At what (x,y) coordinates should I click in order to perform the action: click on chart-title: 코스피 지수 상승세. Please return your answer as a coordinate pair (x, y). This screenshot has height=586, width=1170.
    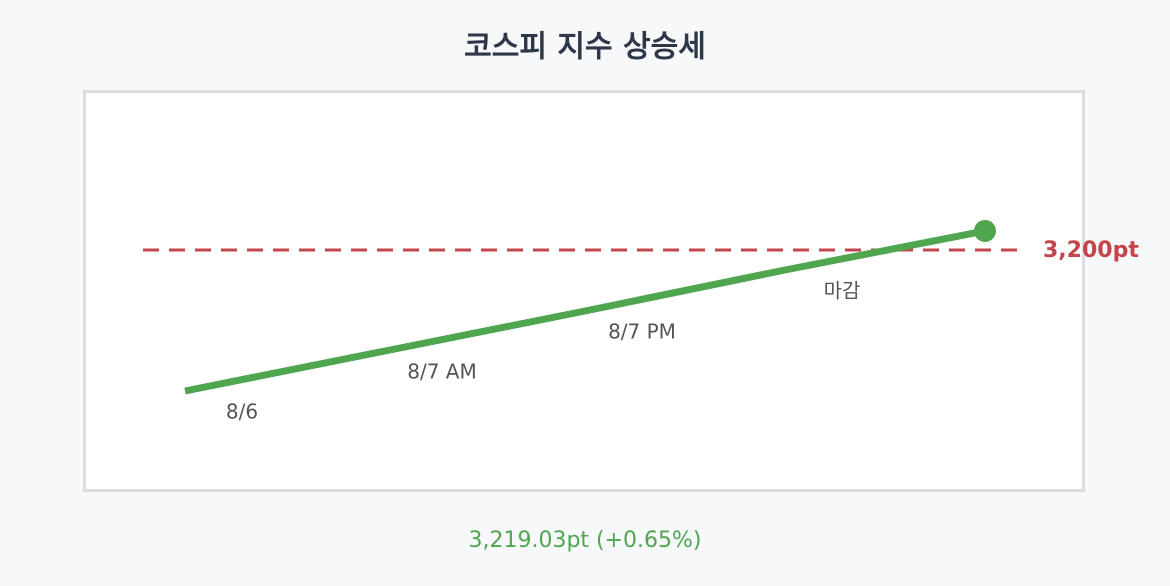
    Looking at the image, I should click on (585, 47).